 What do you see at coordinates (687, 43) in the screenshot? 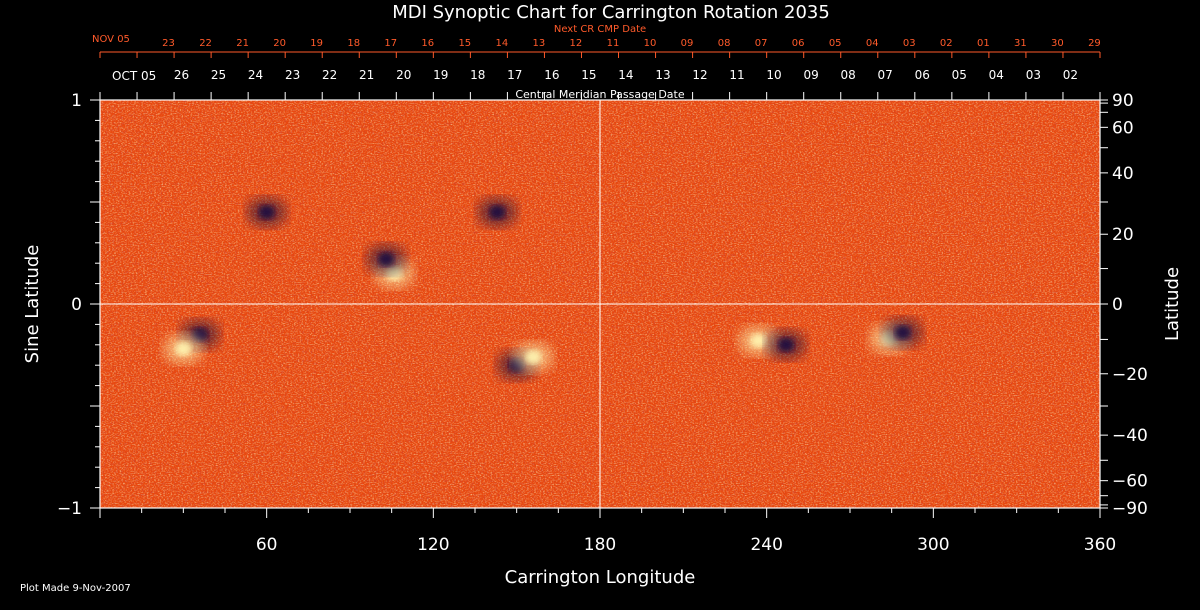
I see `next-cr-date: 09` at bounding box center [687, 43].